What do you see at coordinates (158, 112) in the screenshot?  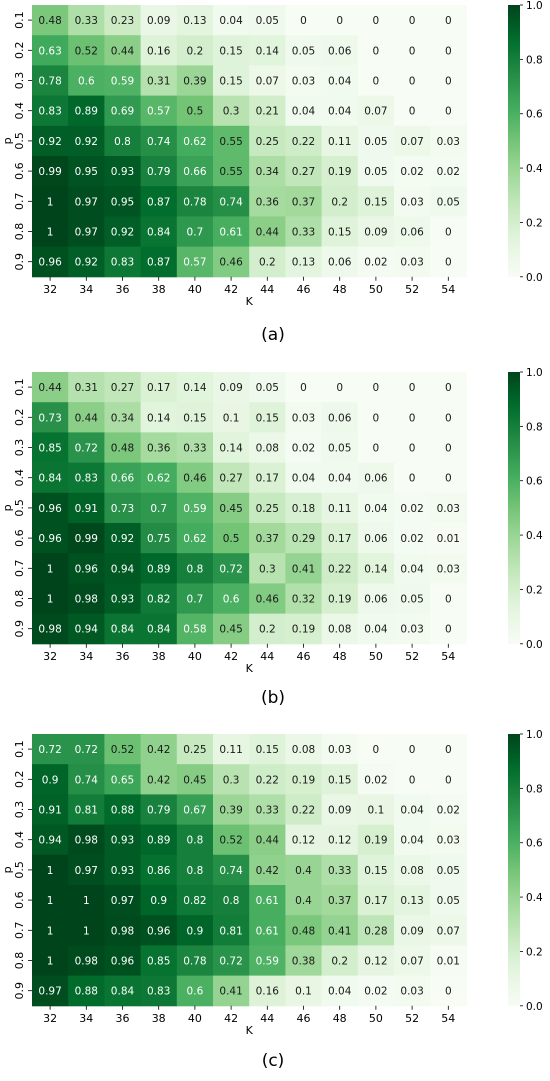 I see `cell-value-label: 0.57` at bounding box center [158, 112].